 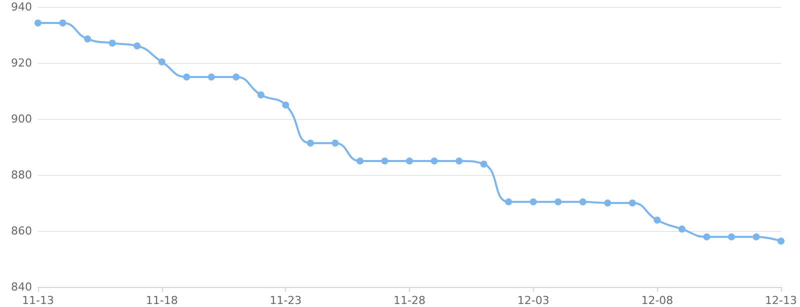 What do you see at coordinates (533, 300) in the screenshot?
I see `x-tick-label: 12-03` at bounding box center [533, 300].